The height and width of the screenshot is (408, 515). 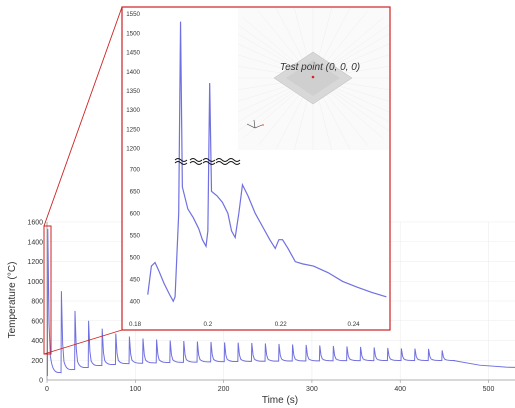 I want to click on inset-y-tick-label: 1250, so click(x=133, y=129).